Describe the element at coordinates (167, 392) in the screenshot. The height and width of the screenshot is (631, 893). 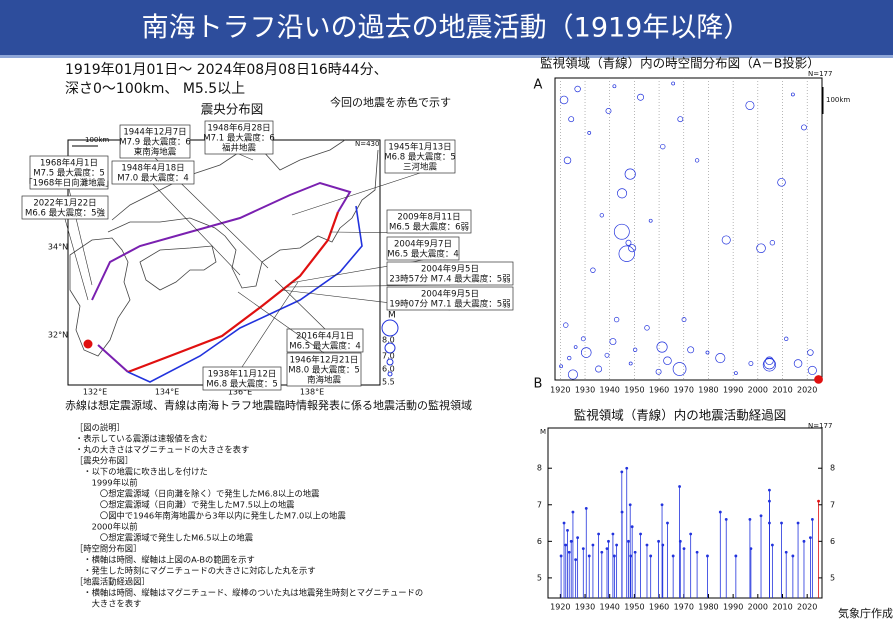
I see `lon-label: 134°E` at that location.